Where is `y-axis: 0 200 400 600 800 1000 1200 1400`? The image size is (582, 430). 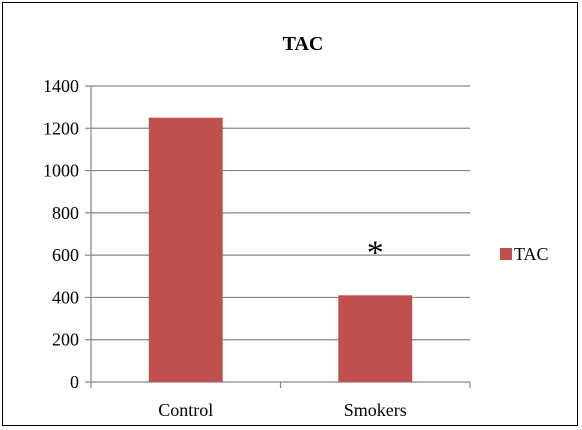
y-axis: 0 200 400 600 800 1000 1200 1400 is located at coordinates (67, 234).